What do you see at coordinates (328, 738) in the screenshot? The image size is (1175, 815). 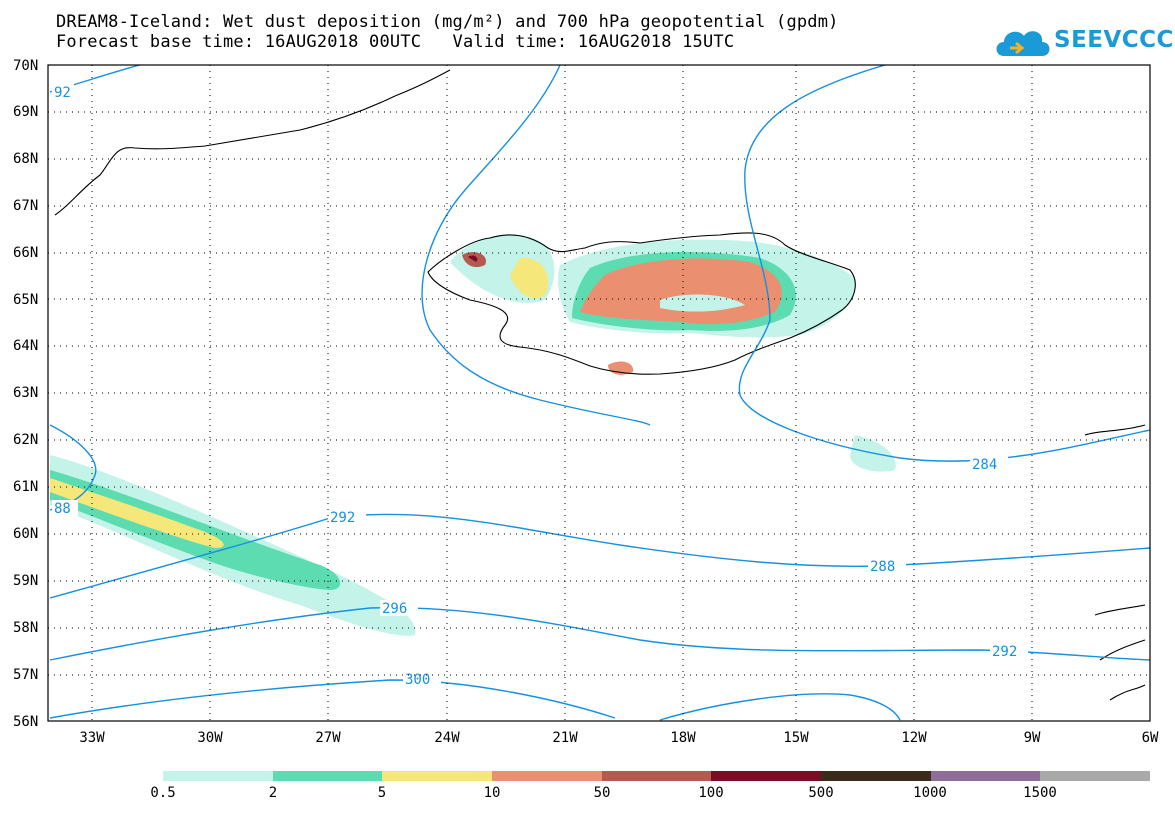 I see `lon-label: 27W` at bounding box center [328, 738].